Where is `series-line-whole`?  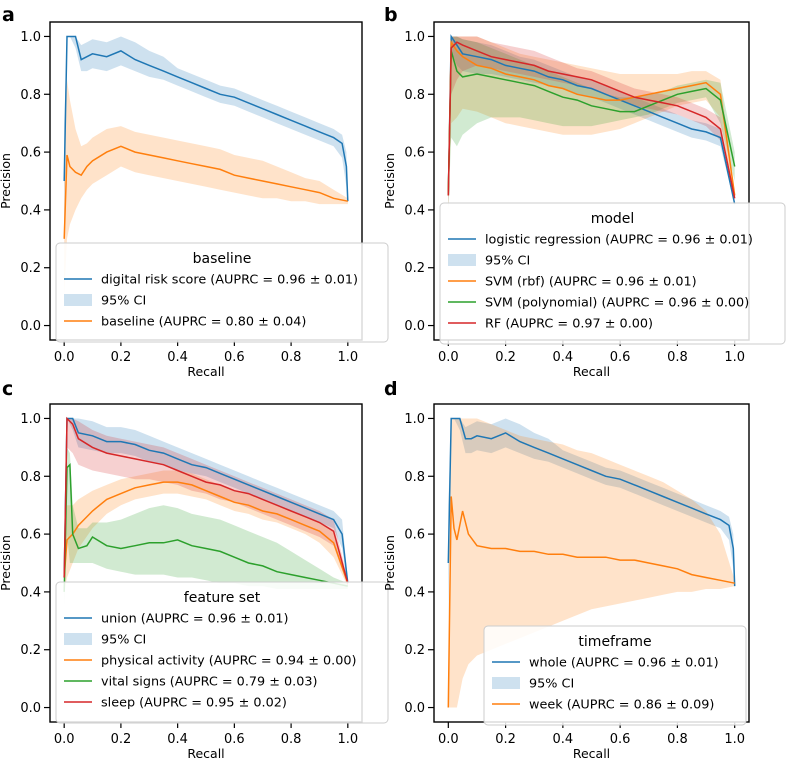 series-line-whole is located at coordinates (591, 502).